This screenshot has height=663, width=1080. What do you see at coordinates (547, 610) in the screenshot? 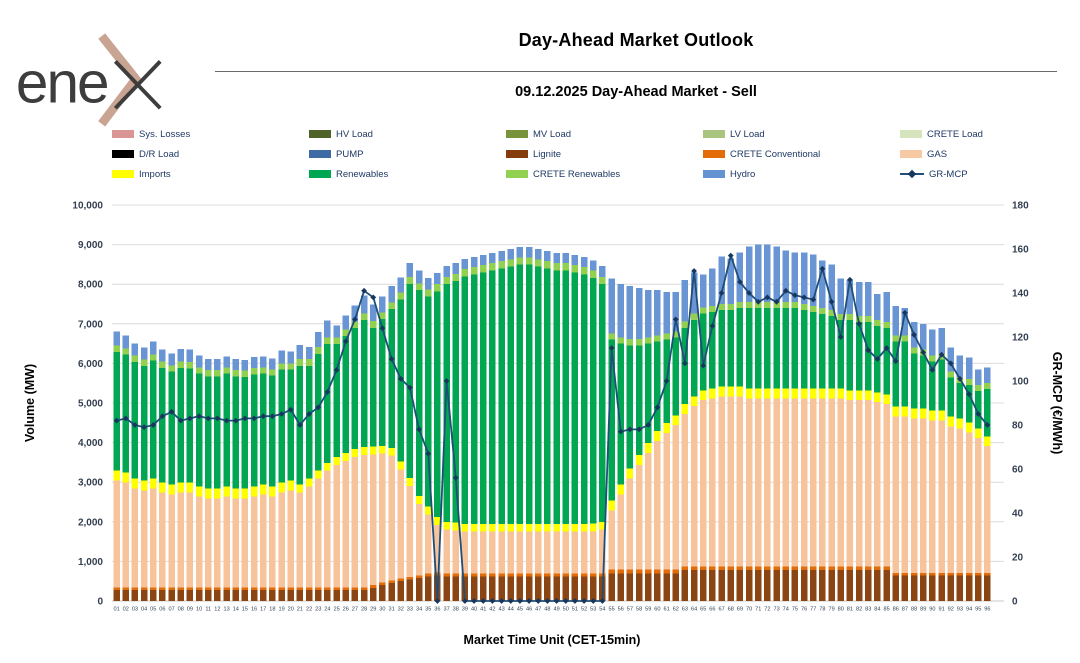
I see `svg-text: 48` at bounding box center [547, 610].